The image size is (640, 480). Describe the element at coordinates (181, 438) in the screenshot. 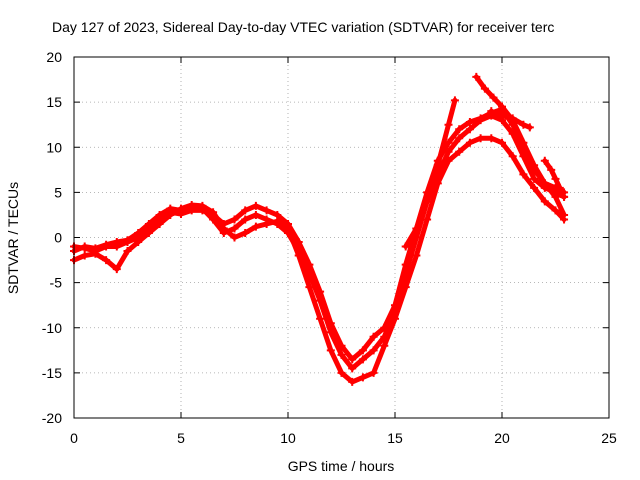

I see `x-tick-label: 5` at that location.